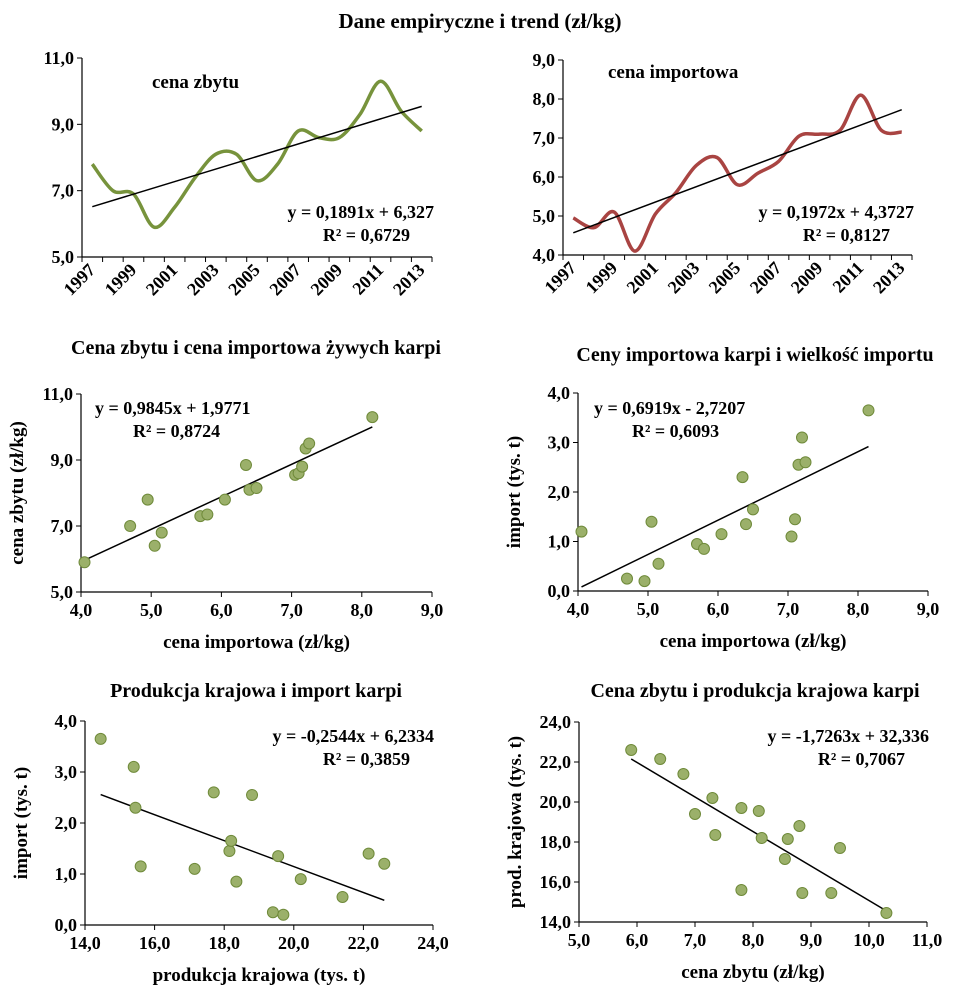 The image size is (960, 989). Describe the element at coordinates (17, 493) in the screenshot. I see `y-axis-label: cena zbytu (zł/kg)` at that location.